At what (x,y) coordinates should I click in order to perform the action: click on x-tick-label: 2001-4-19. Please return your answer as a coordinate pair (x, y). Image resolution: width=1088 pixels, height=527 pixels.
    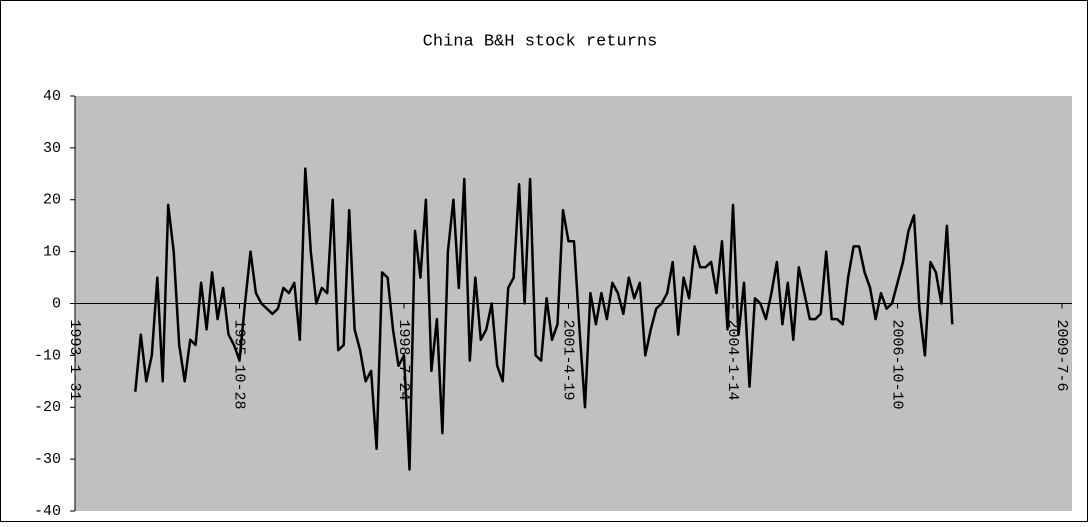
    Looking at the image, I should click on (568, 360).